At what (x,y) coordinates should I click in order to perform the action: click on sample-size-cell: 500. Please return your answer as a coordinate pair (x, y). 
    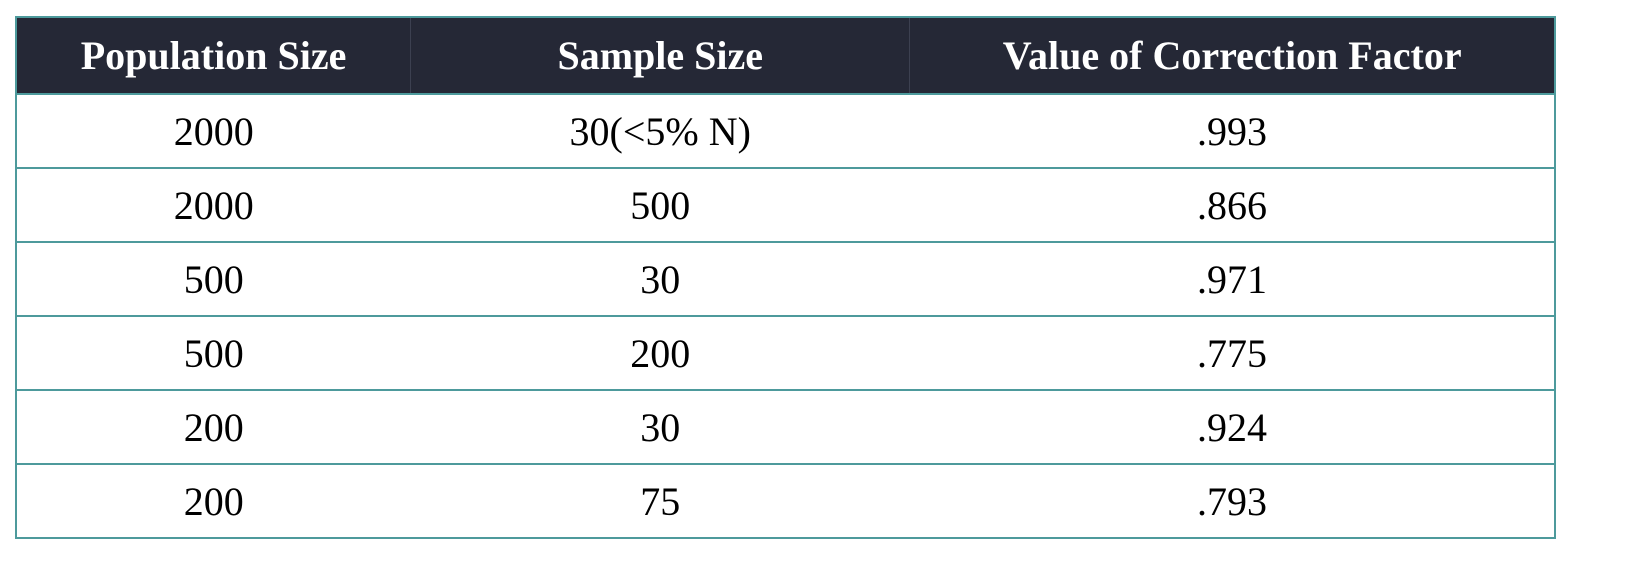
    Looking at the image, I should click on (660, 204).